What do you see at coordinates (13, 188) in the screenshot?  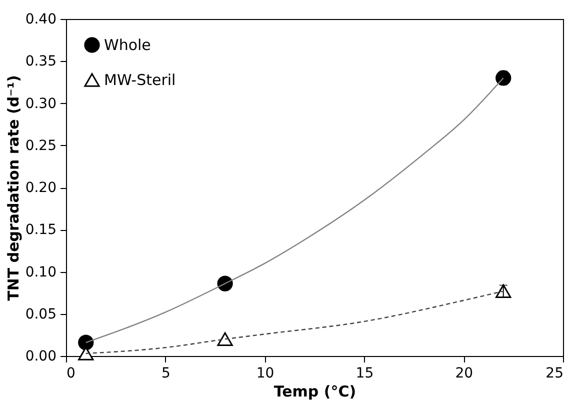 I see `y-axis-title: TNT degradation rate (d⁻¹)` at bounding box center [13, 188].